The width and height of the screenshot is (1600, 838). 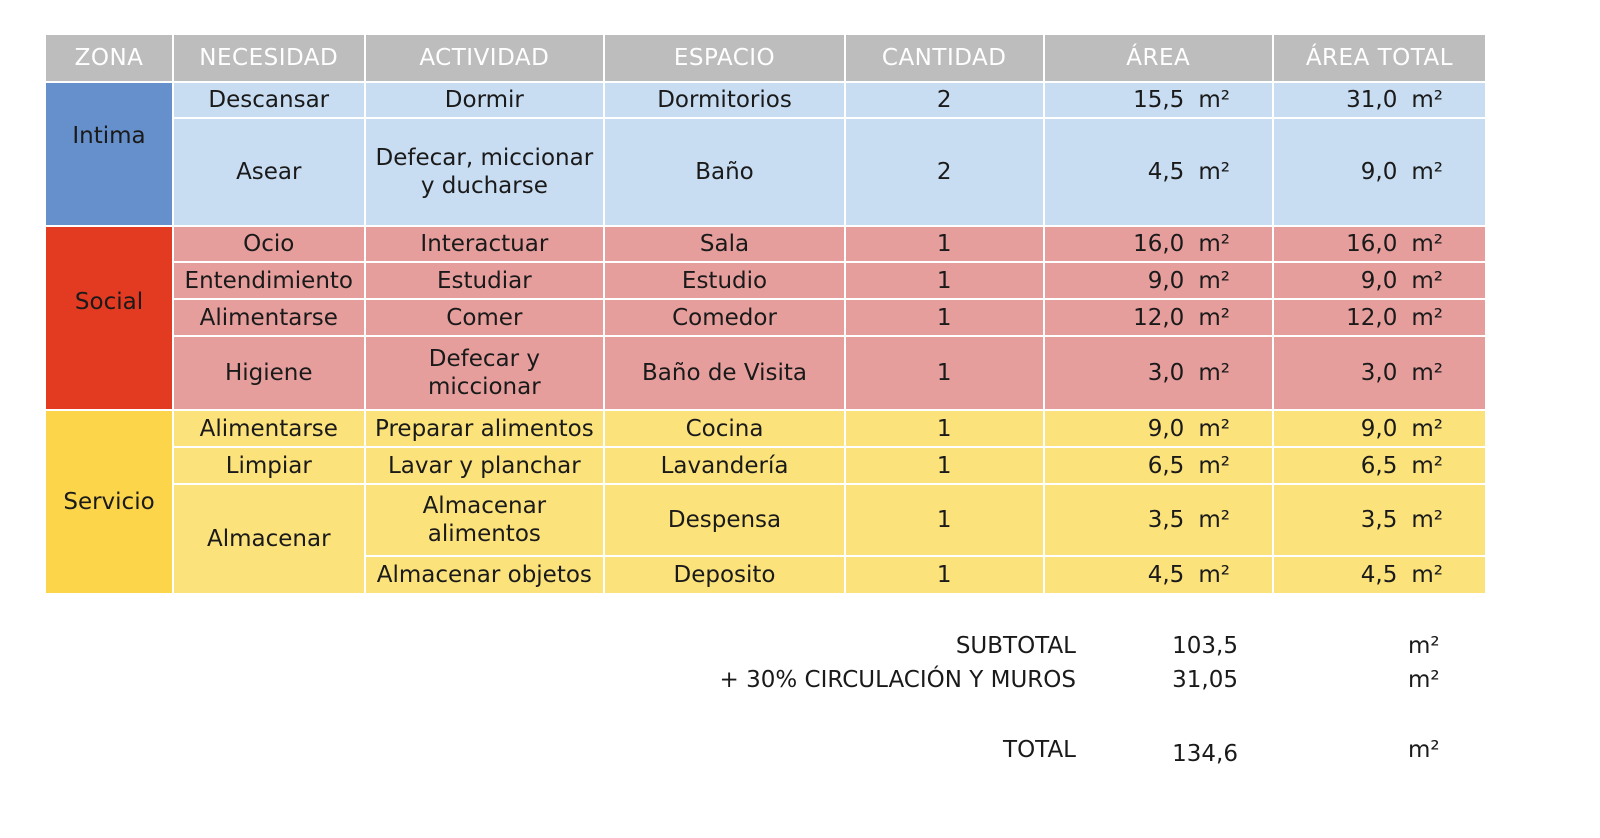 I want to click on area-total-cell: 12,0 m², so click(x=1379, y=317).